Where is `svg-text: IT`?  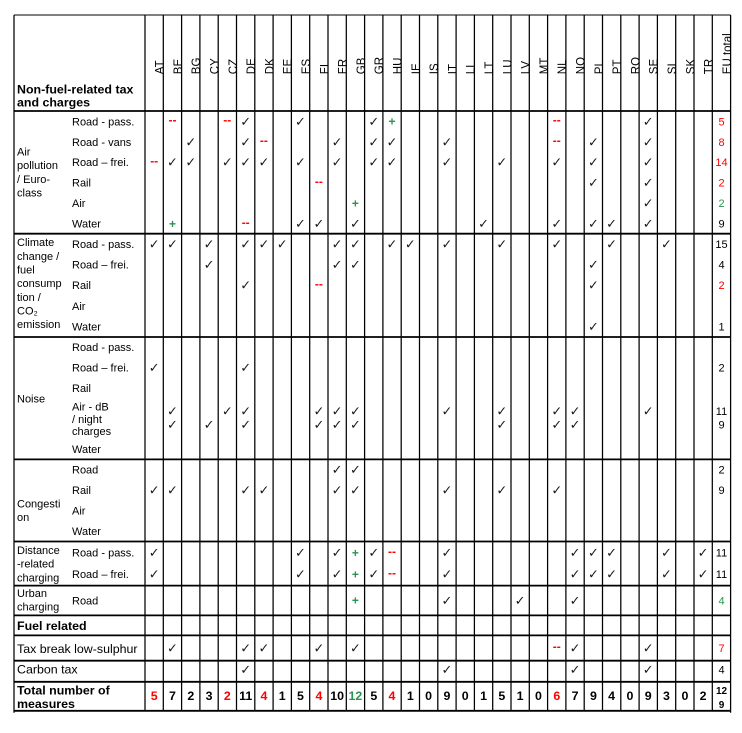 svg-text: IT is located at coordinates (453, 69).